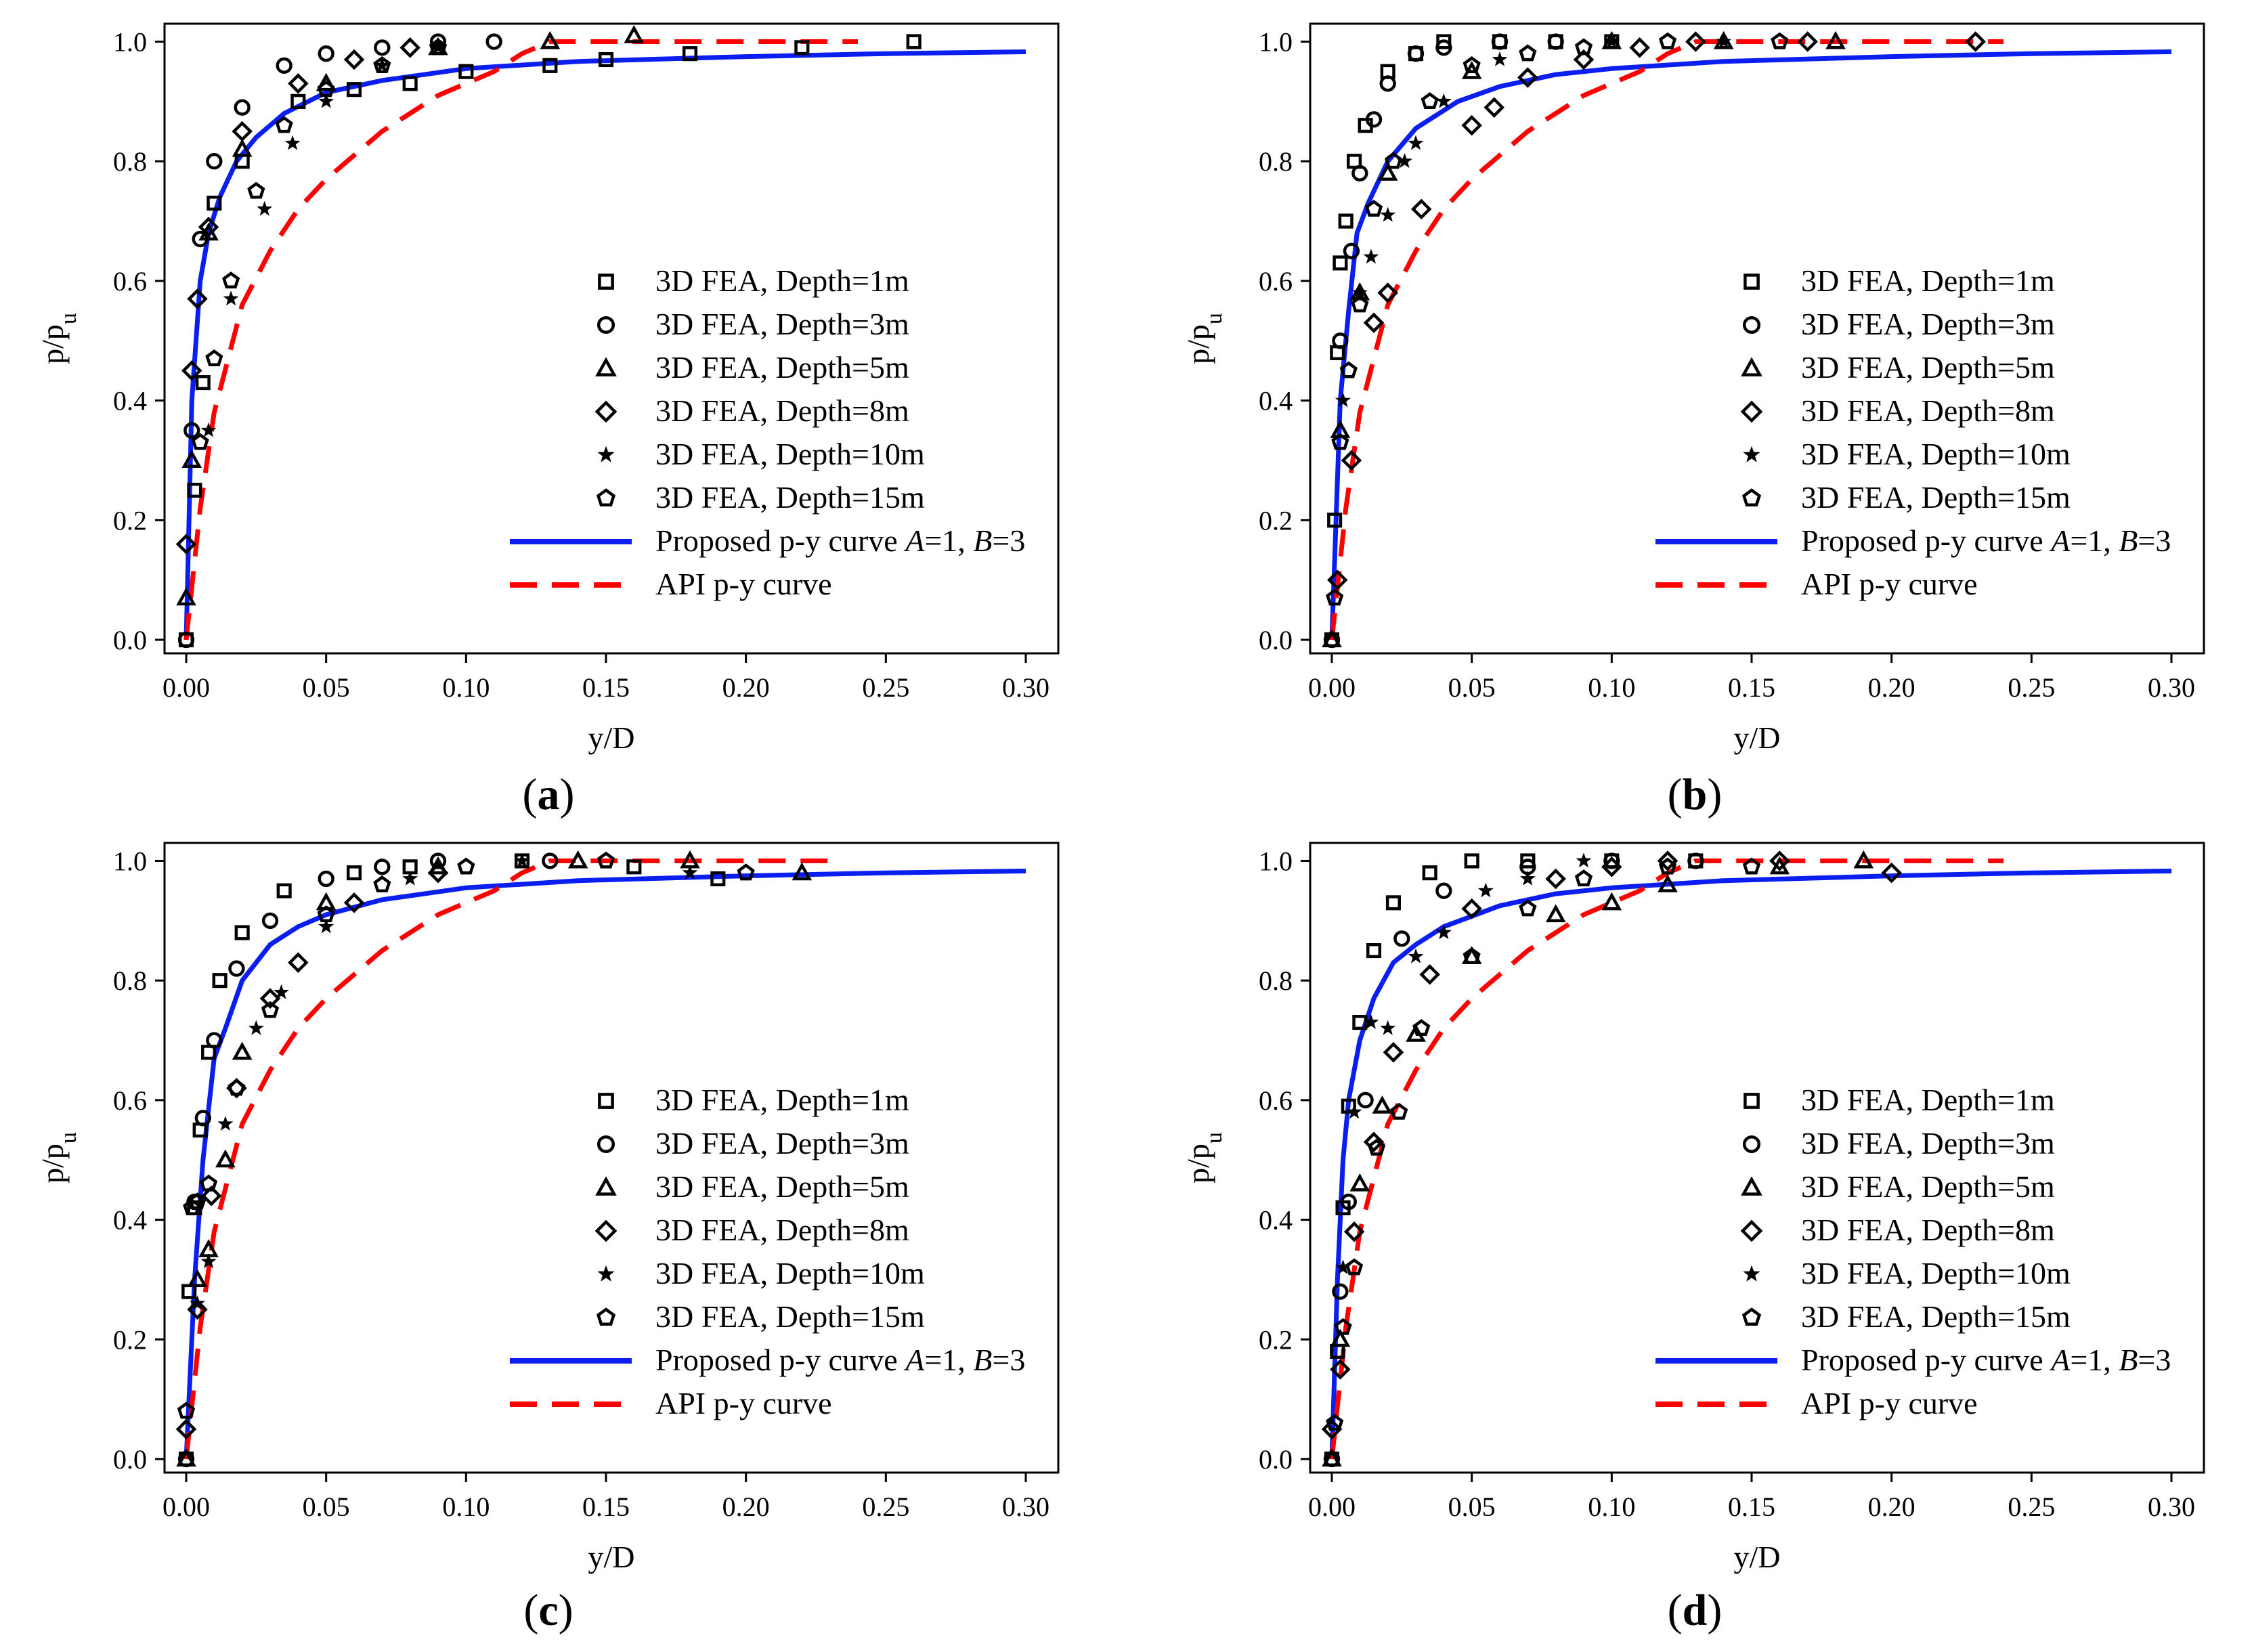 The height and width of the screenshot is (1652, 2252). What do you see at coordinates (2171, 1507) in the screenshot?
I see `x-tick-label: 0.30` at bounding box center [2171, 1507].